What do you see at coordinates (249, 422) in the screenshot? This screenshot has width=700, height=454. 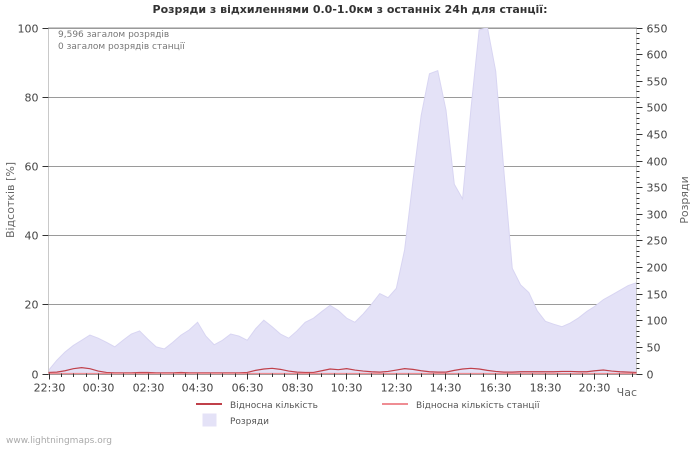 I see `legend-label: Розряди` at bounding box center [249, 422].